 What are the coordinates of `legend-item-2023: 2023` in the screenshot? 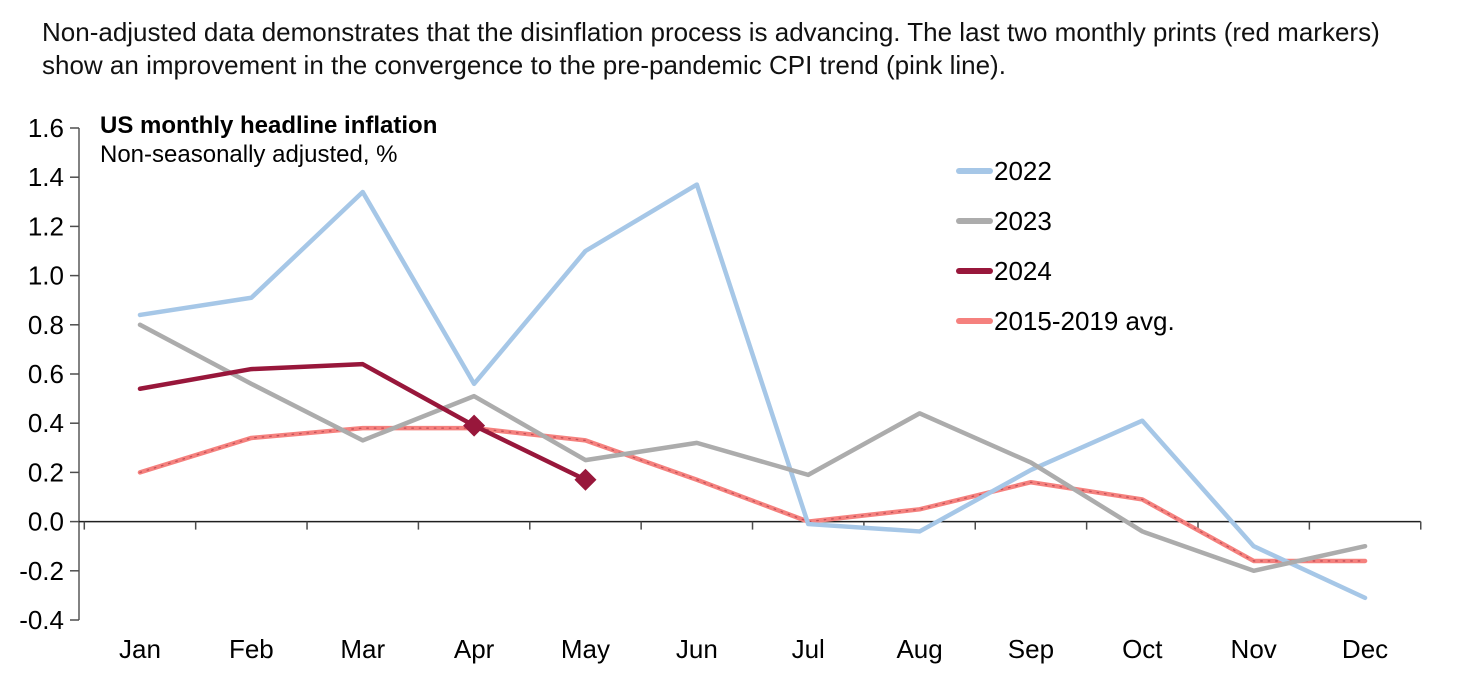 It's located at (1004, 221).